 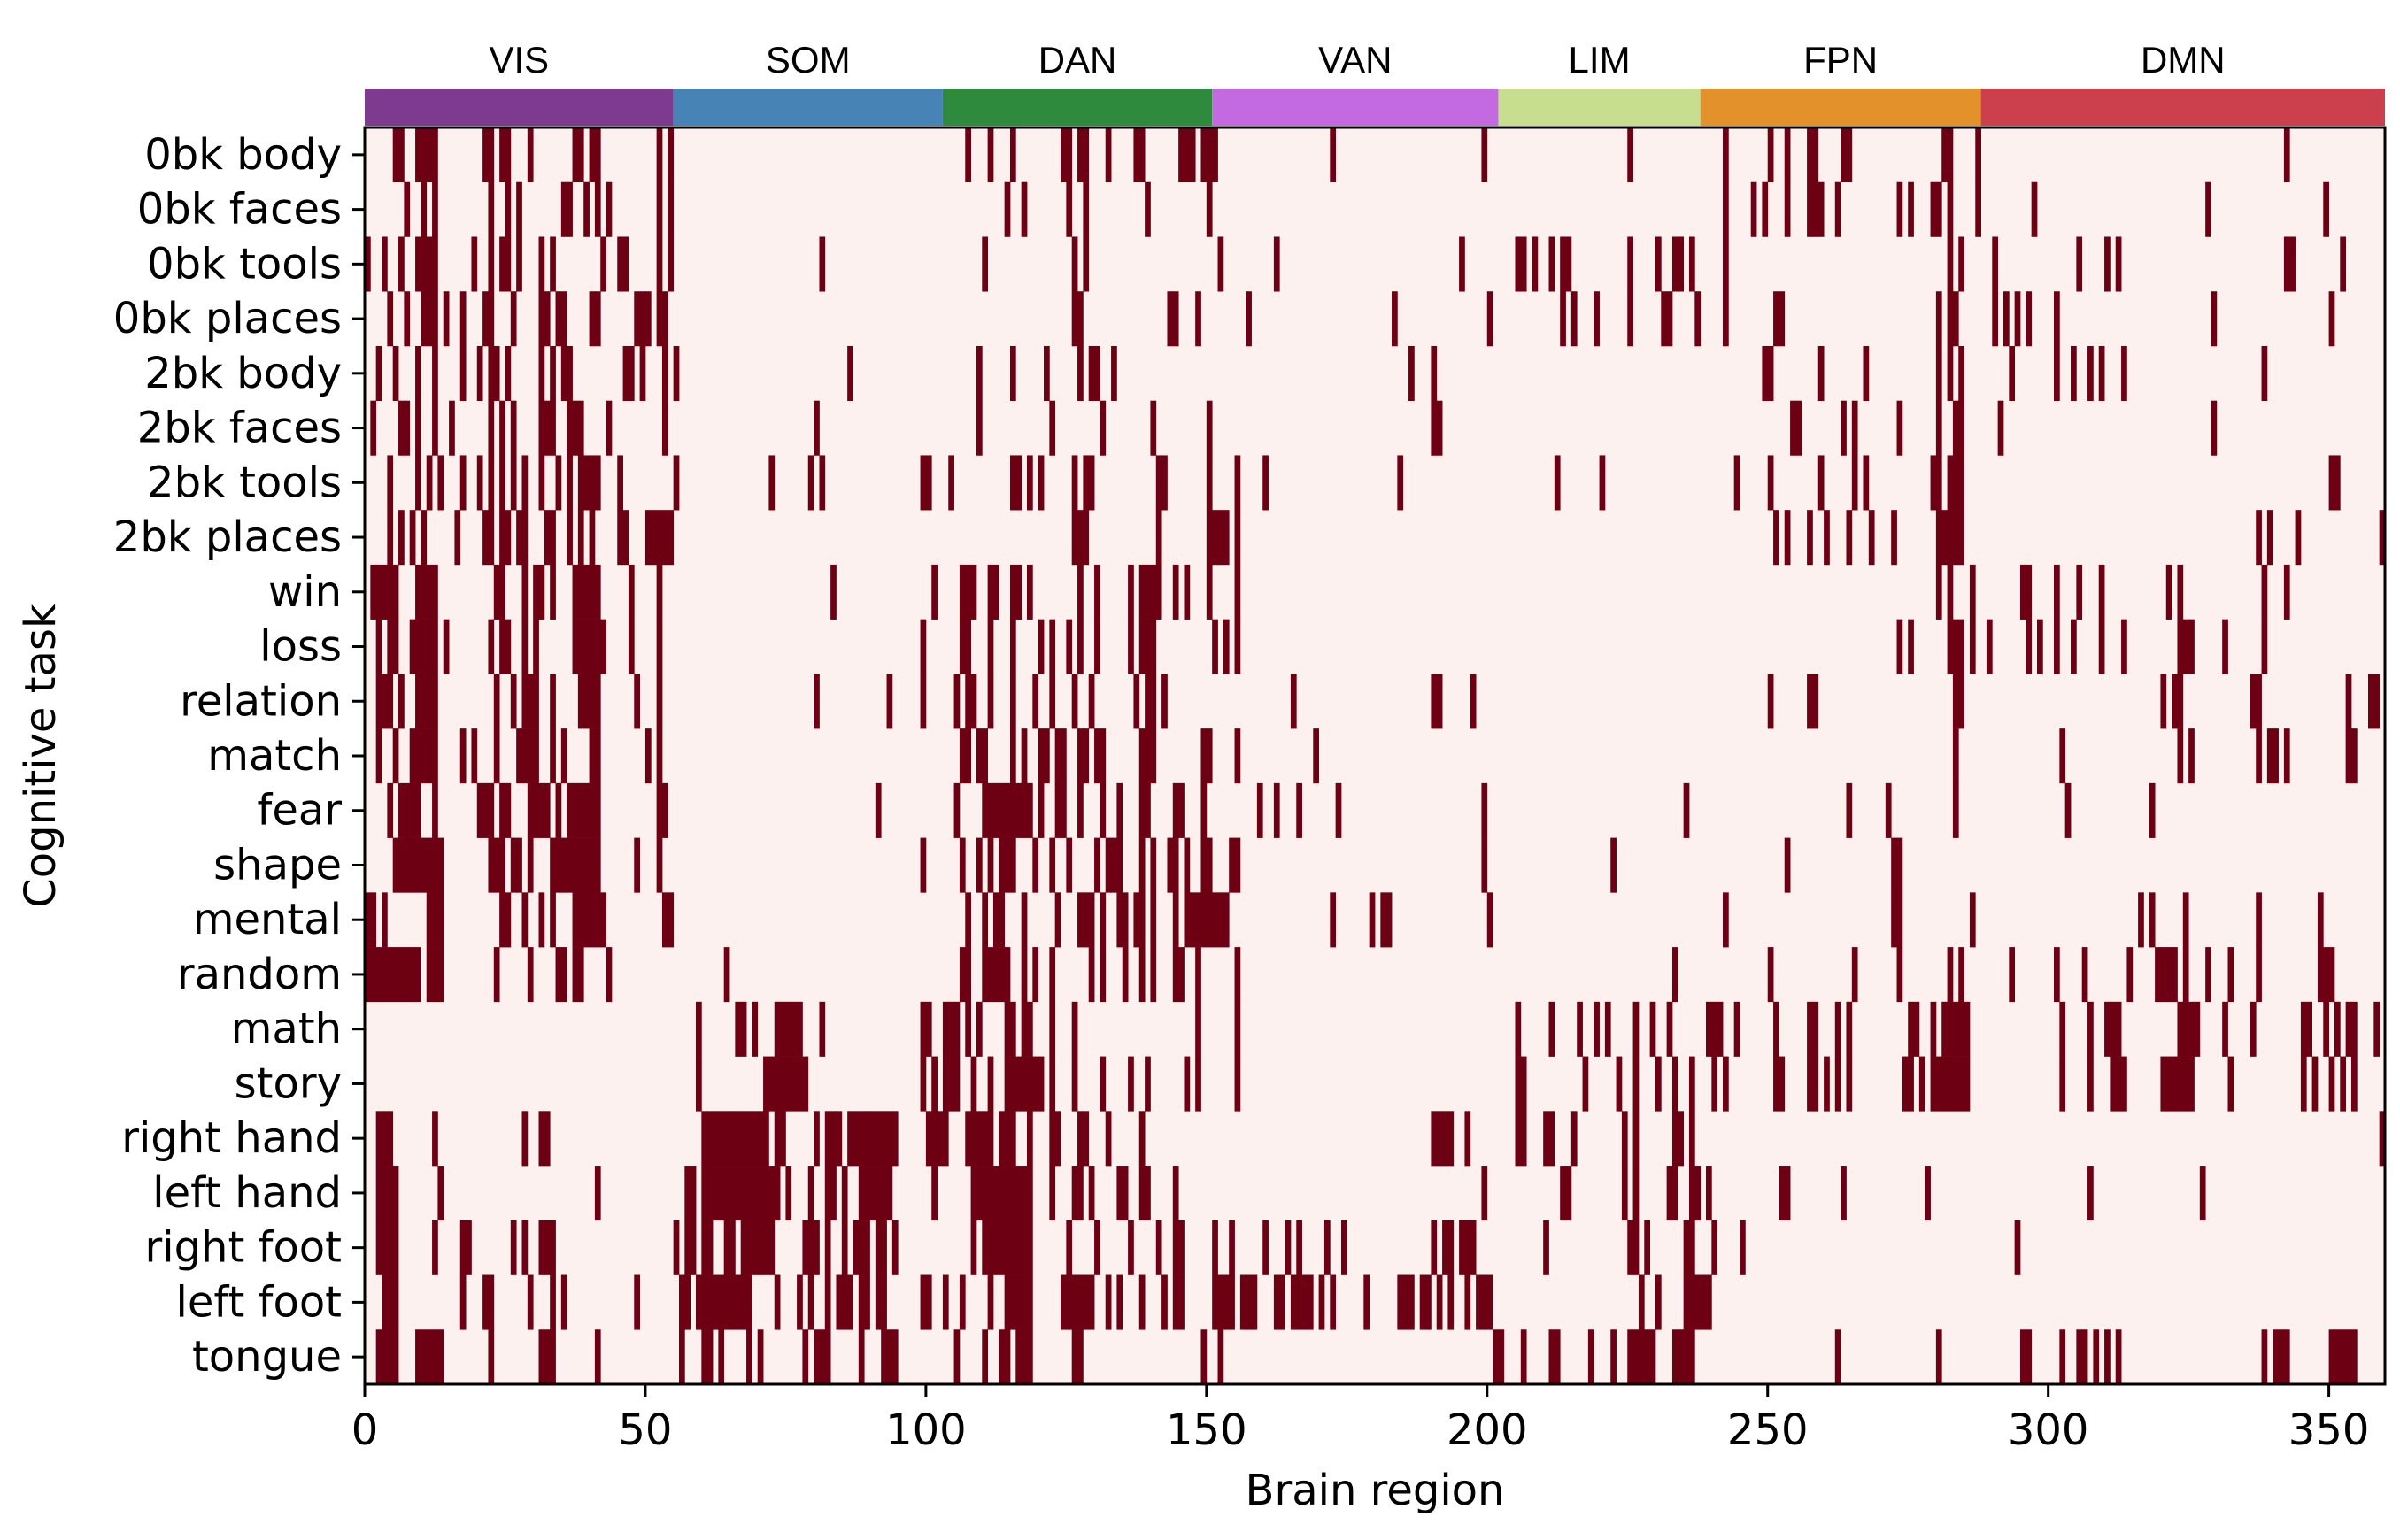 I want to click on x-tick: 200, so click(x=1488, y=1420).